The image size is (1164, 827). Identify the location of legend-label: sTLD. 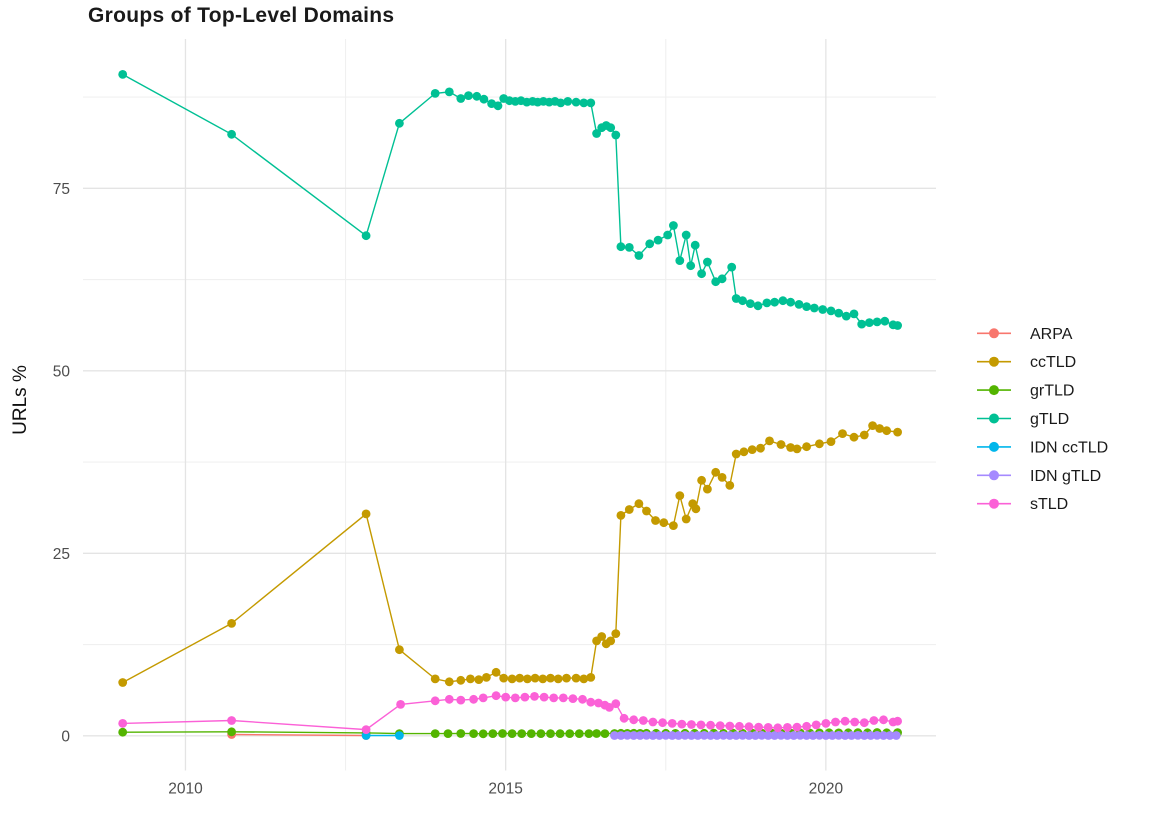
(1049, 504).